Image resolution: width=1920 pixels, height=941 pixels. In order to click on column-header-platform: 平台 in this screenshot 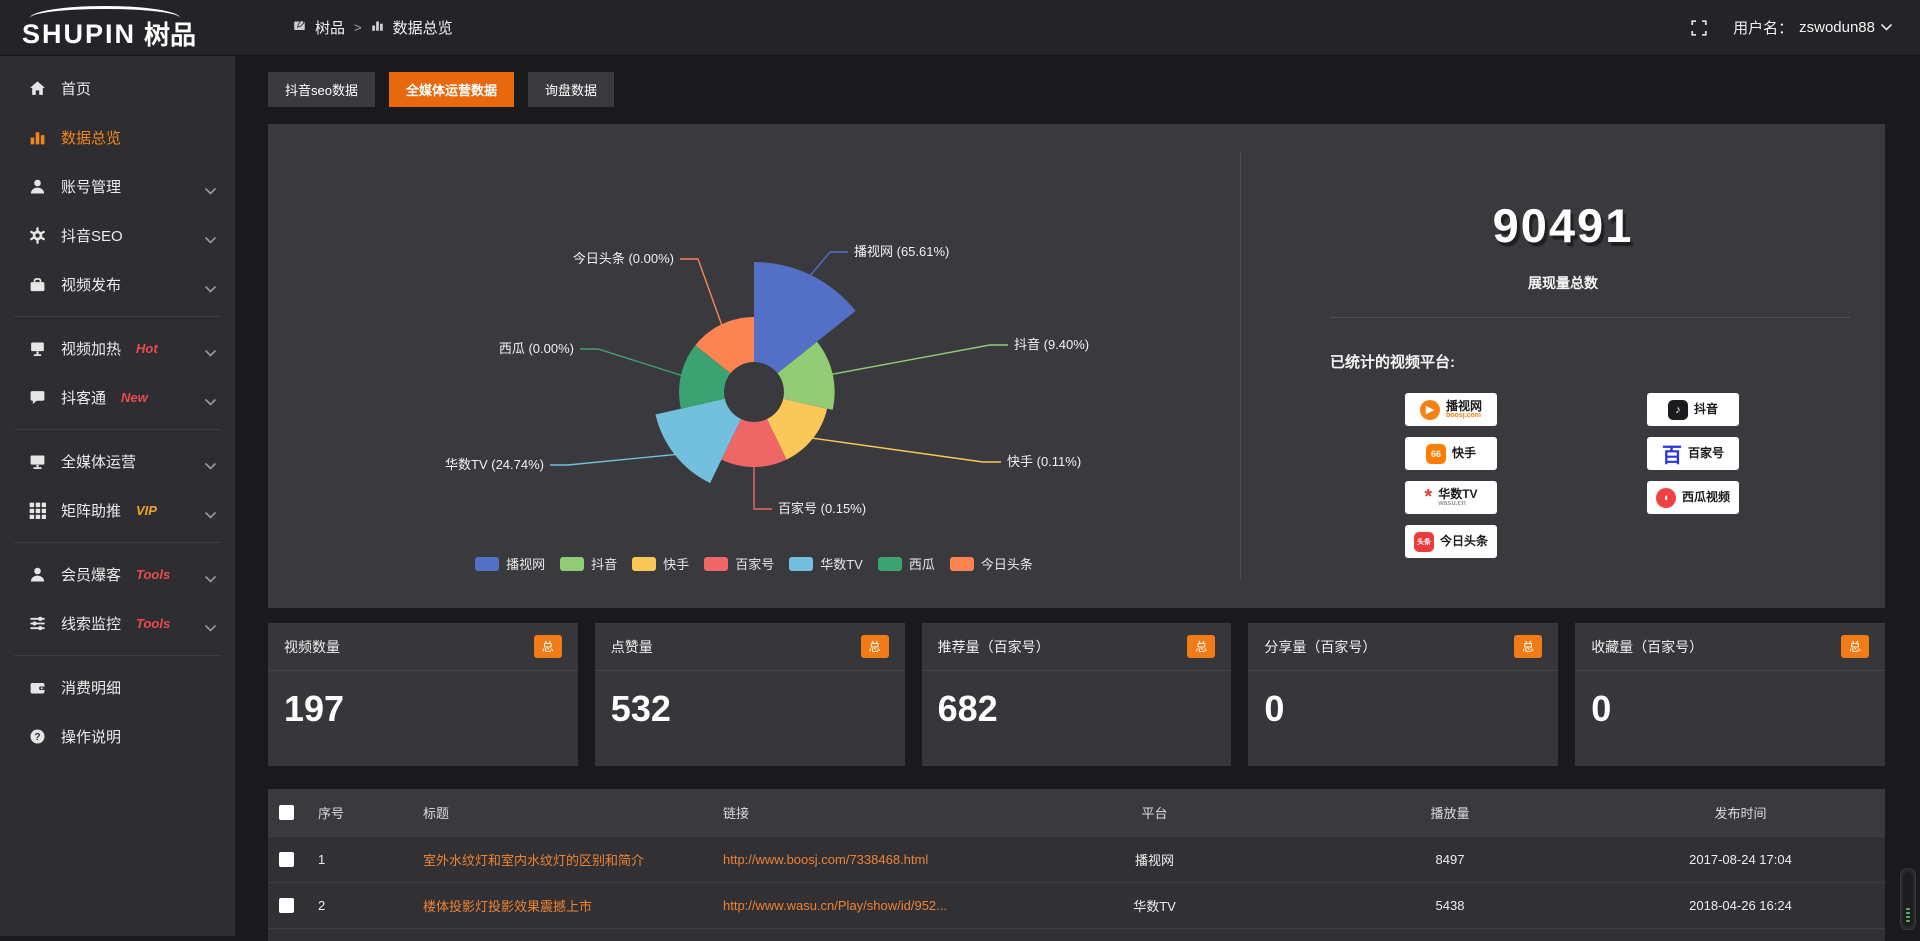, I will do `click(1154, 812)`.